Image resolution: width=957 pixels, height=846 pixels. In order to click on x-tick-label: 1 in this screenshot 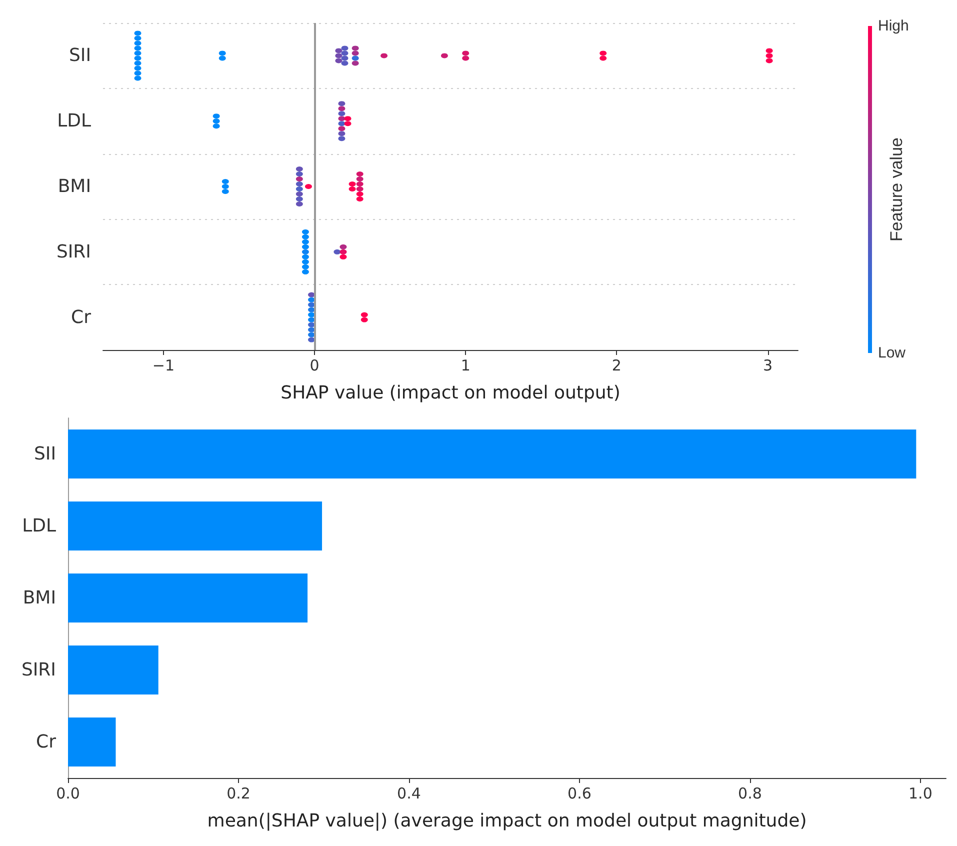, I will do `click(465, 365)`.